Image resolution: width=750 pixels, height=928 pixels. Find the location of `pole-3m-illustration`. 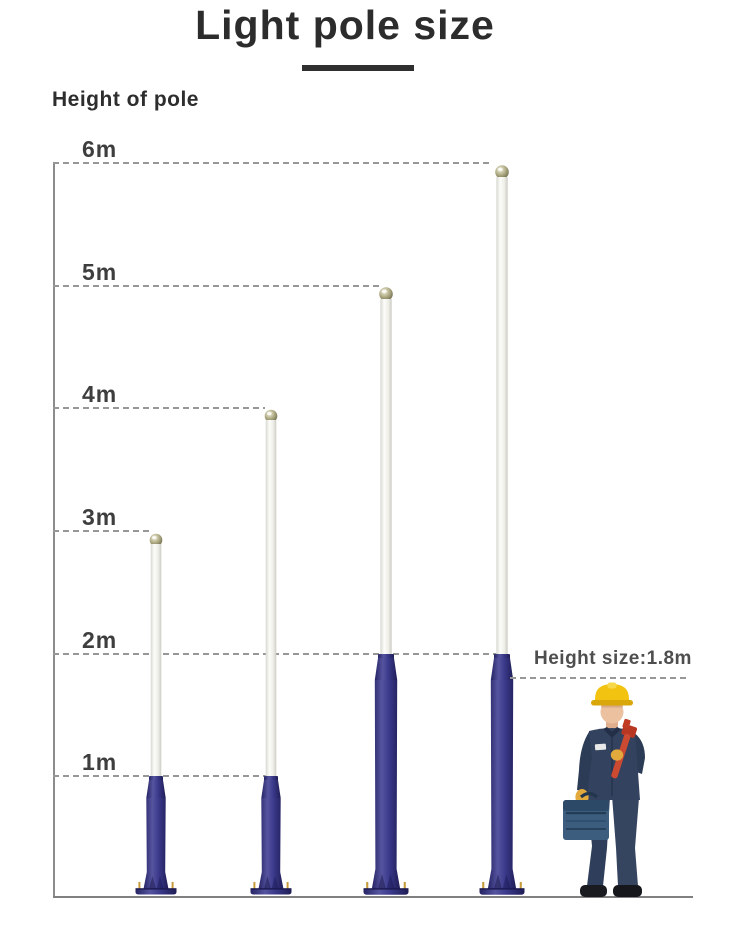

pole-3m-illustration is located at coordinates (156, 714).